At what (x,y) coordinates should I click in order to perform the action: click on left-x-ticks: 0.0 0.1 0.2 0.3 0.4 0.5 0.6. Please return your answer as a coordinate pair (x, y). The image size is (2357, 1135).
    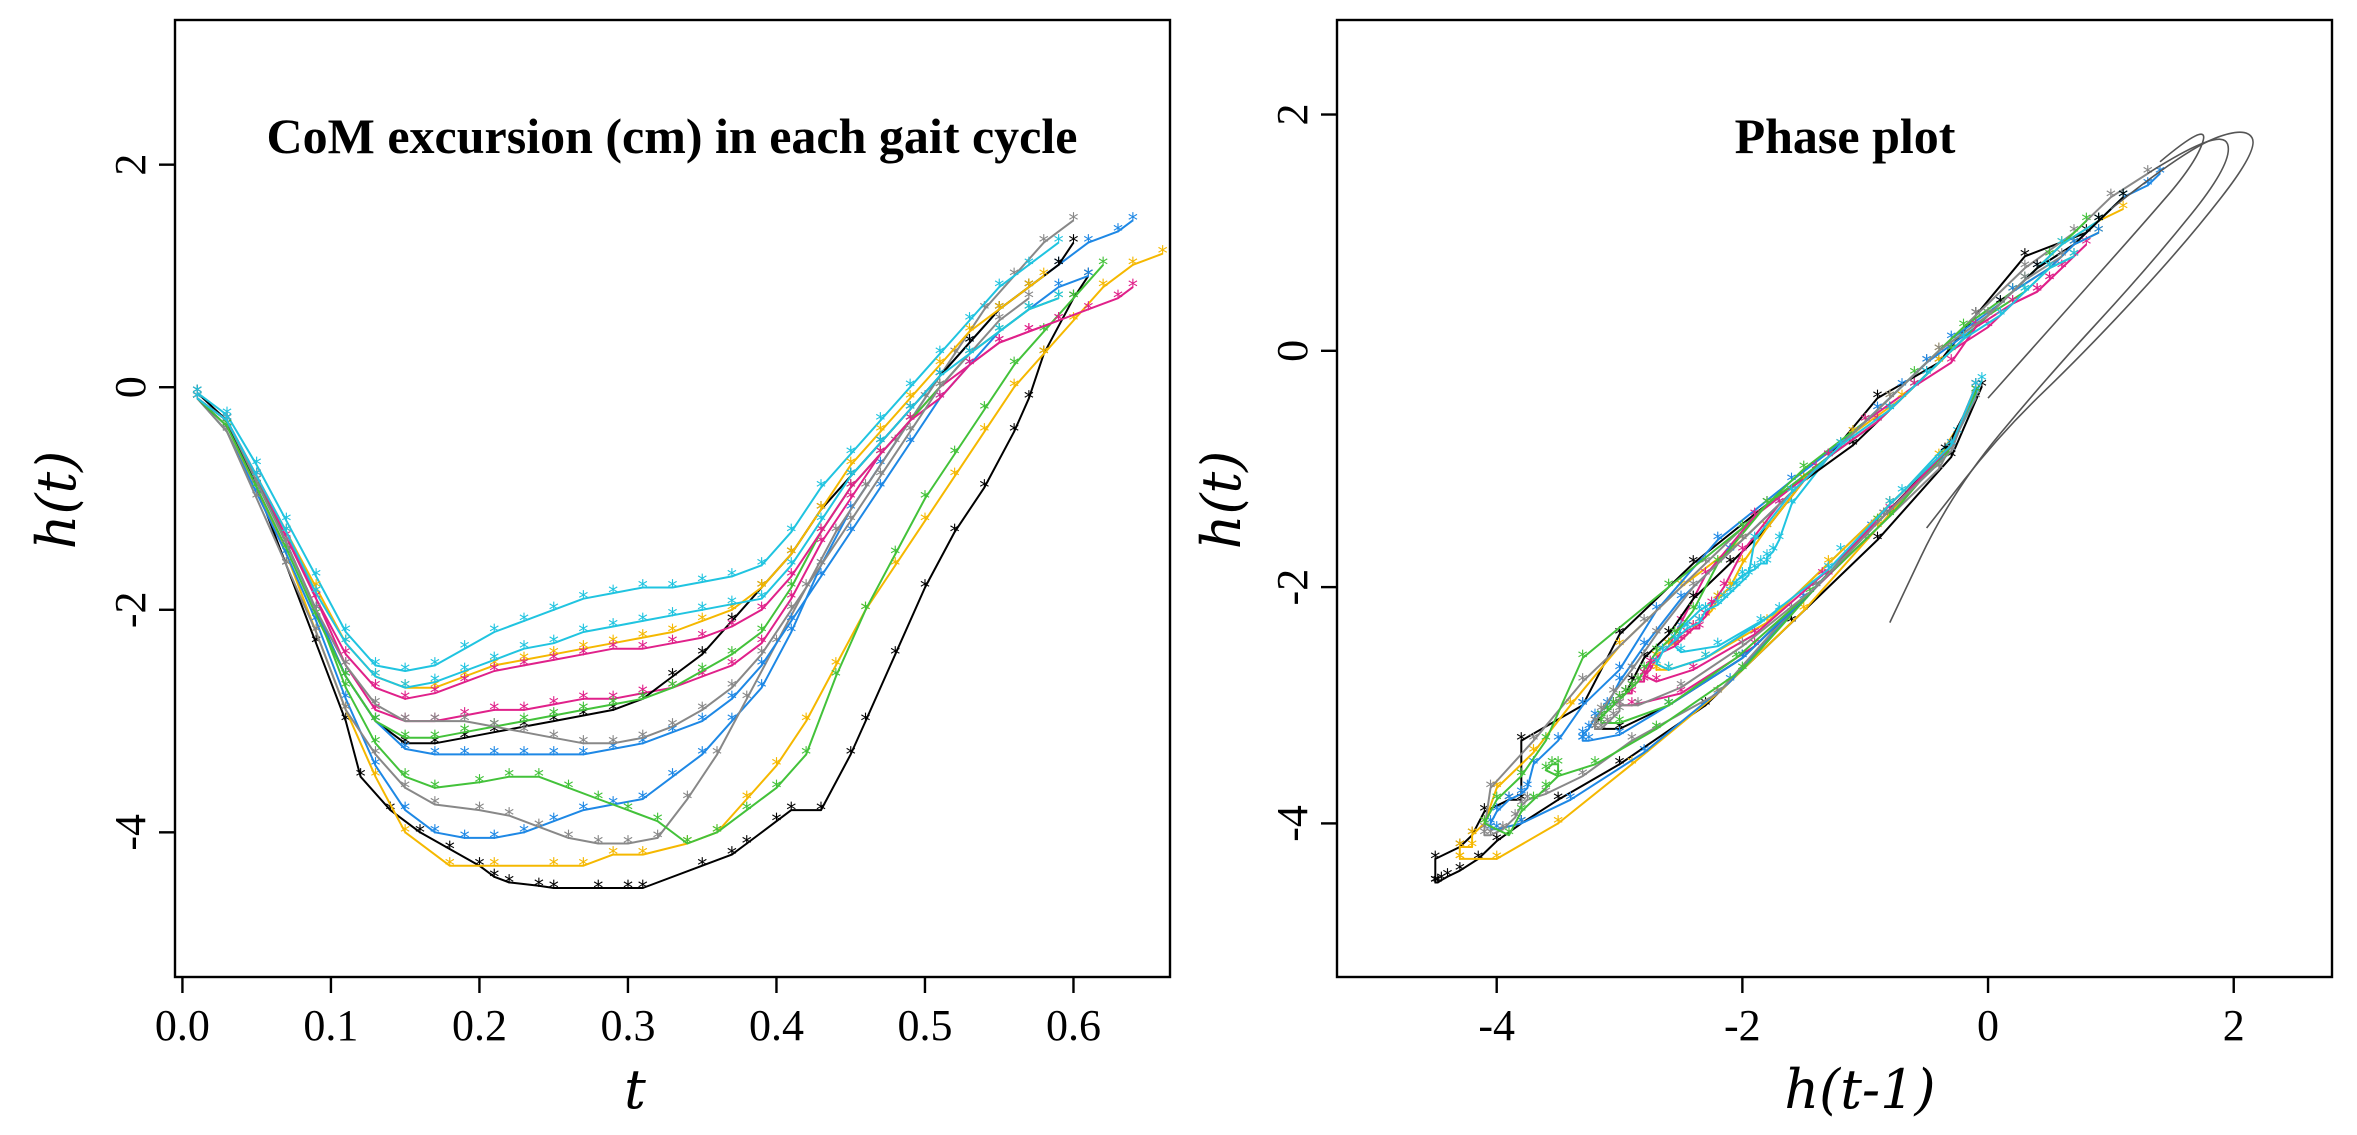
    Looking at the image, I should click on (628, 1013).